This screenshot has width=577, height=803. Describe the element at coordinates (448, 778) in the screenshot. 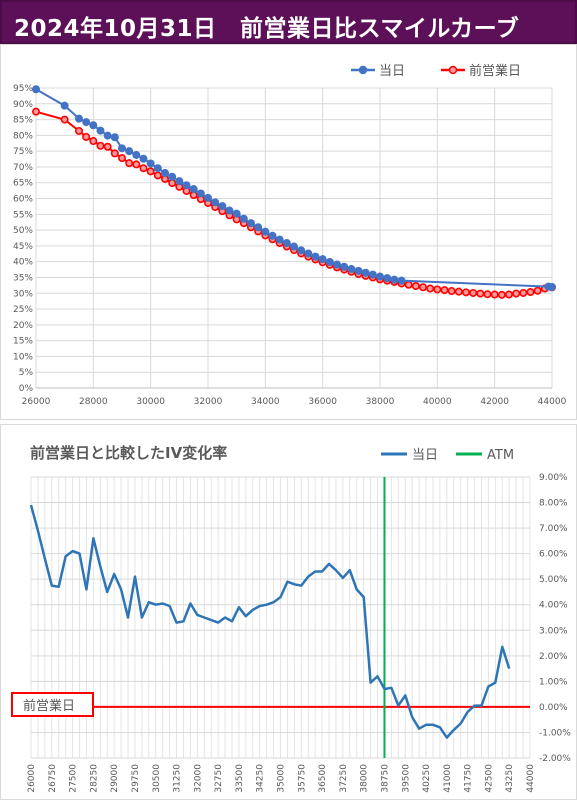

I see `x-tick-label: 41000` at that location.